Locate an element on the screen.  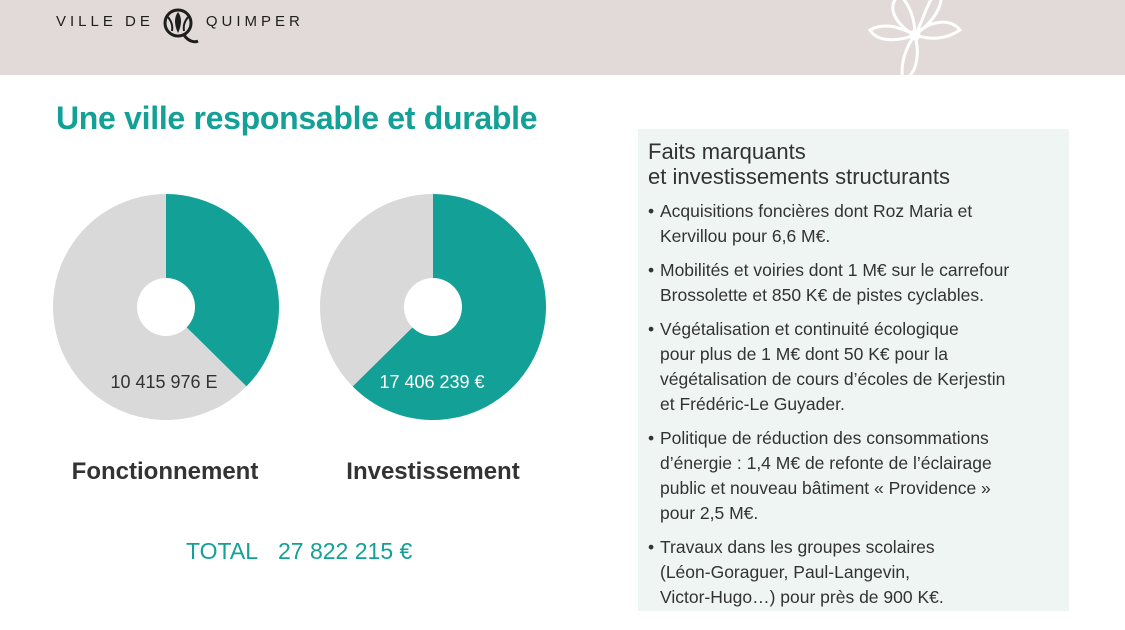
flower-decoration-icon is located at coordinates (915, 37).